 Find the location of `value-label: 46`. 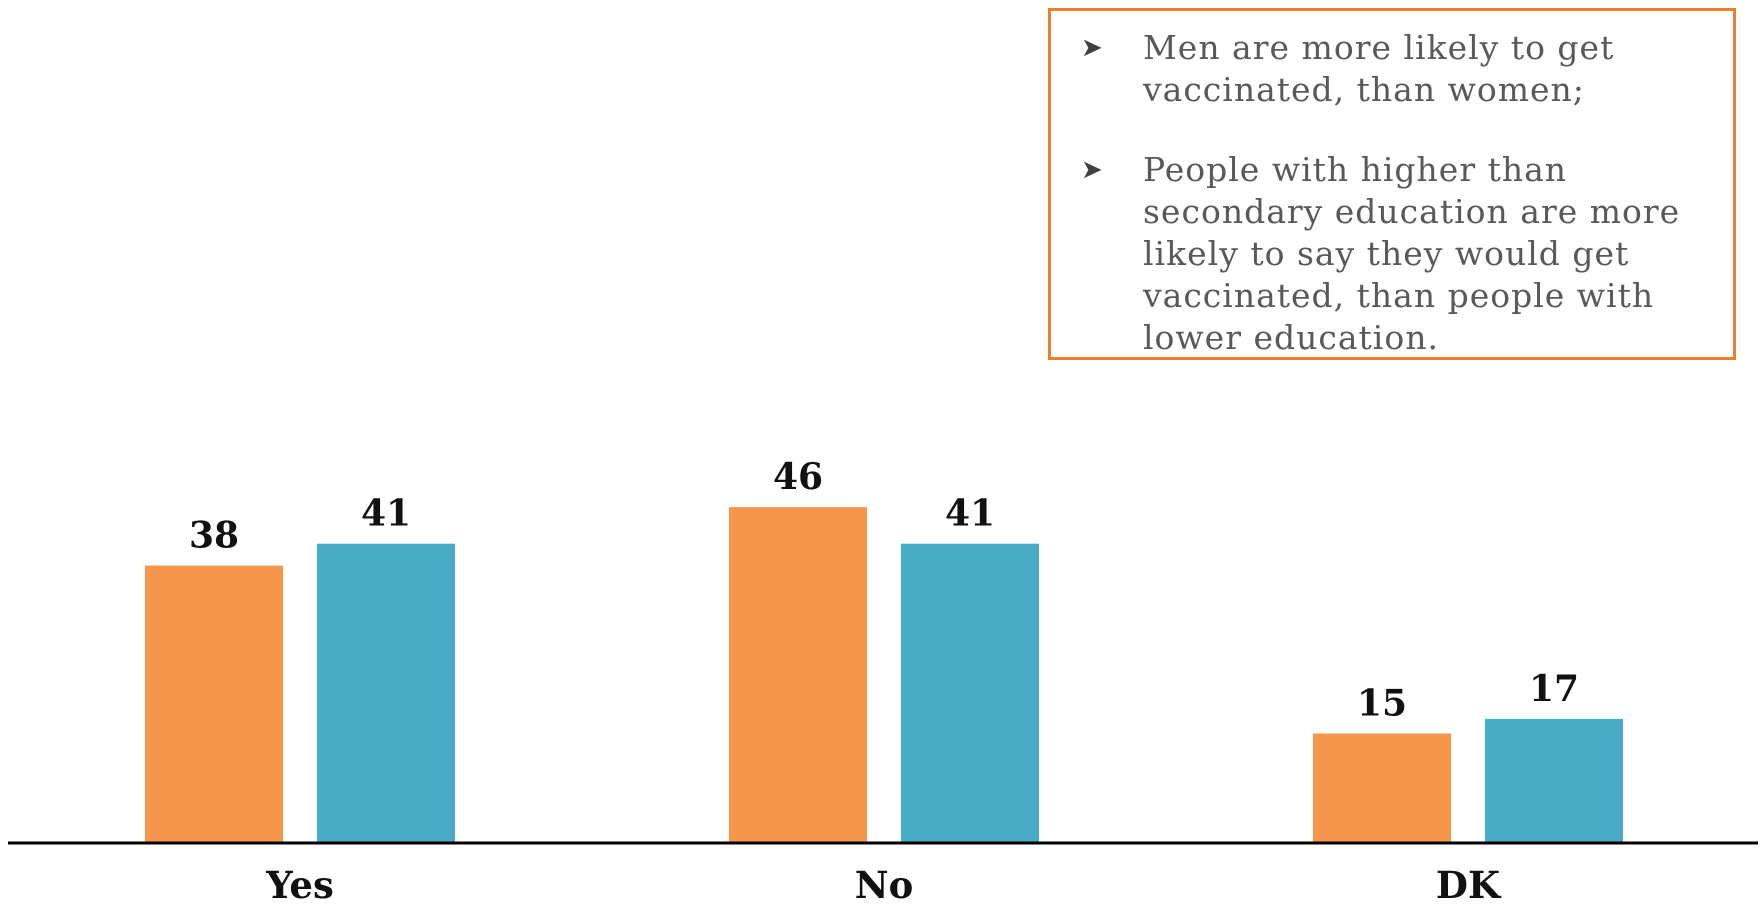

value-label: 46 is located at coordinates (798, 477).